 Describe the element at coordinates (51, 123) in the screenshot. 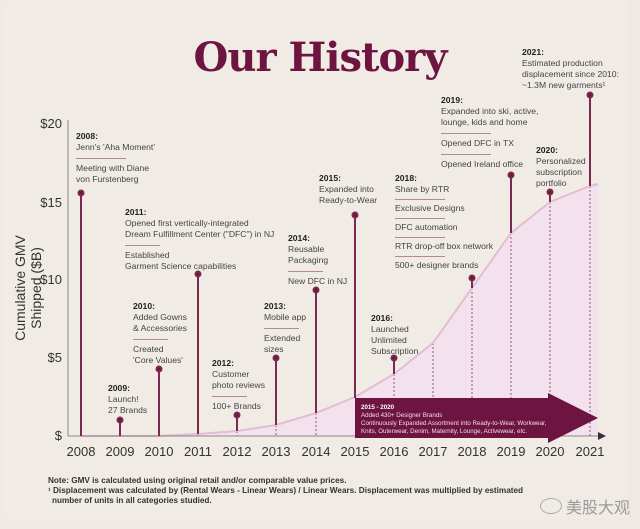

I see `y-tick-20: $20` at that location.